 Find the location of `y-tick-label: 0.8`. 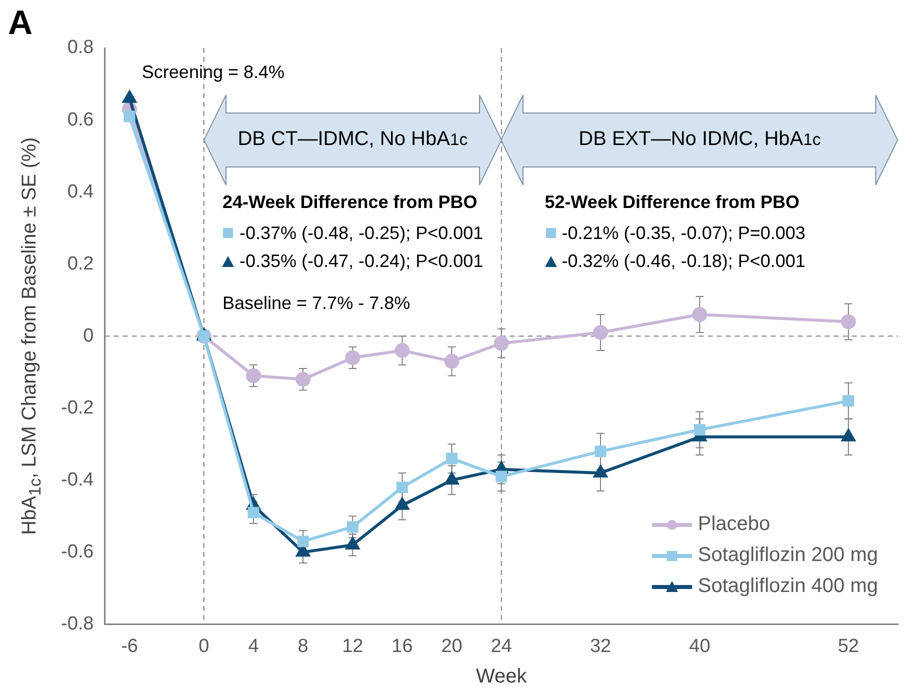

y-tick-label: 0.8 is located at coordinates (80, 47).